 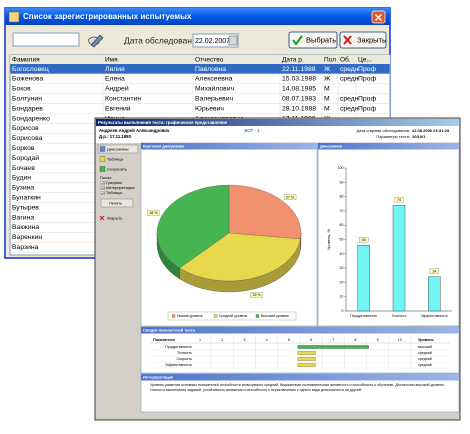 I want to click on checkbox-label: Таблицы, so click(x=114, y=192).